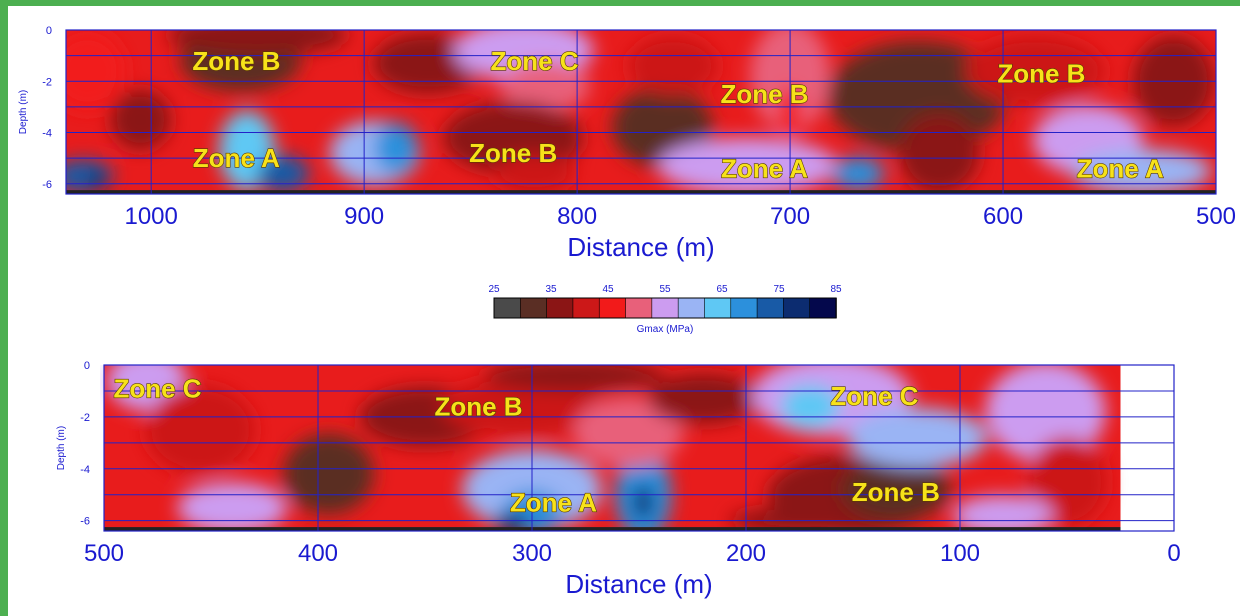 Image resolution: width=1240 pixels, height=616 pixels. Describe the element at coordinates (364, 216) in the screenshot. I see `x-tick-label: 900` at that location.